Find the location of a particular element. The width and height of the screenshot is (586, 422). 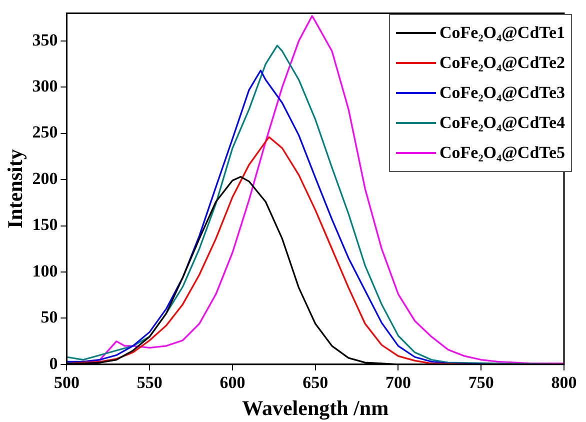

y-tick-label: 0 is located at coordinates (53, 363).